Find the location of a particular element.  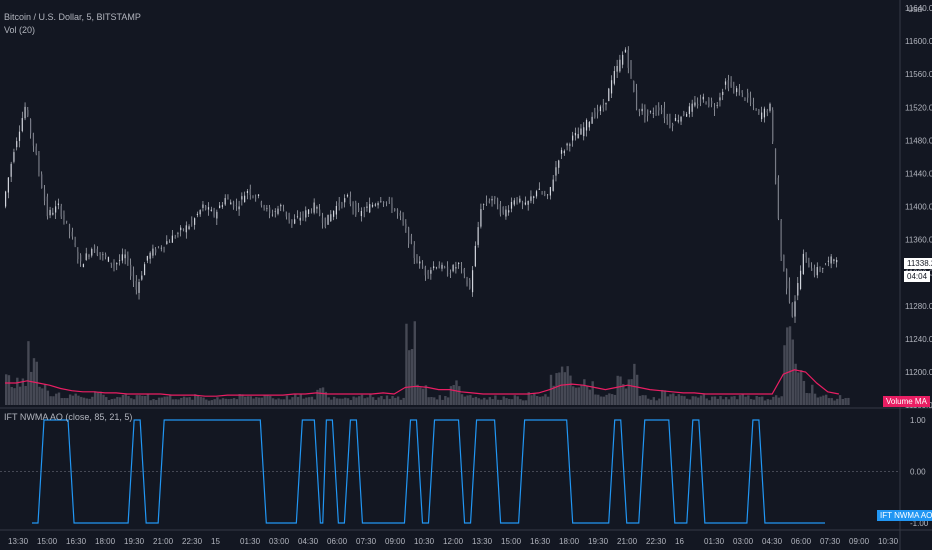

oscillator-indicator-label: IFT NWMA AO (close, 85, 21, 5) is located at coordinates (68, 417).